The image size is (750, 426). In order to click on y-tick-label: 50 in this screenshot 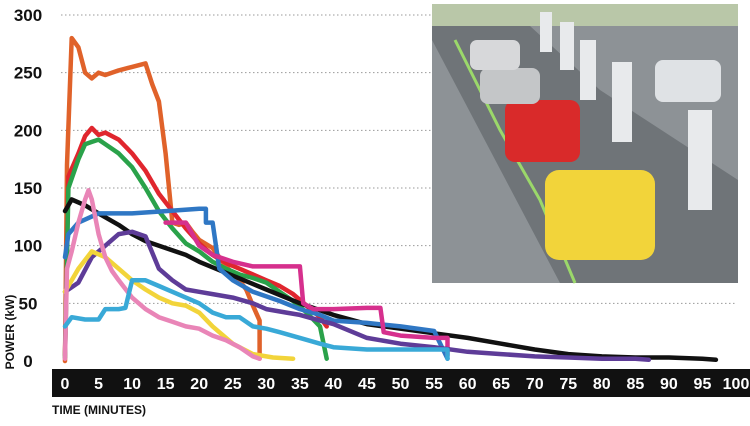, I will do `click(28, 303)`.